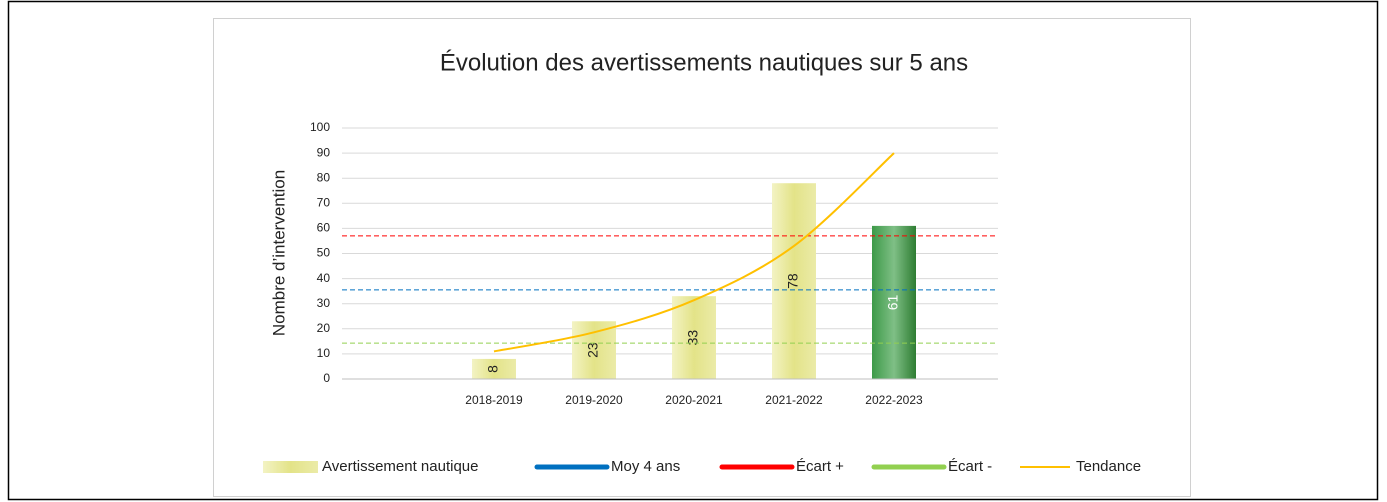 The image size is (1387, 502). Describe the element at coordinates (324, 228) in the screenshot. I see `y-tick-label: 60` at that location.